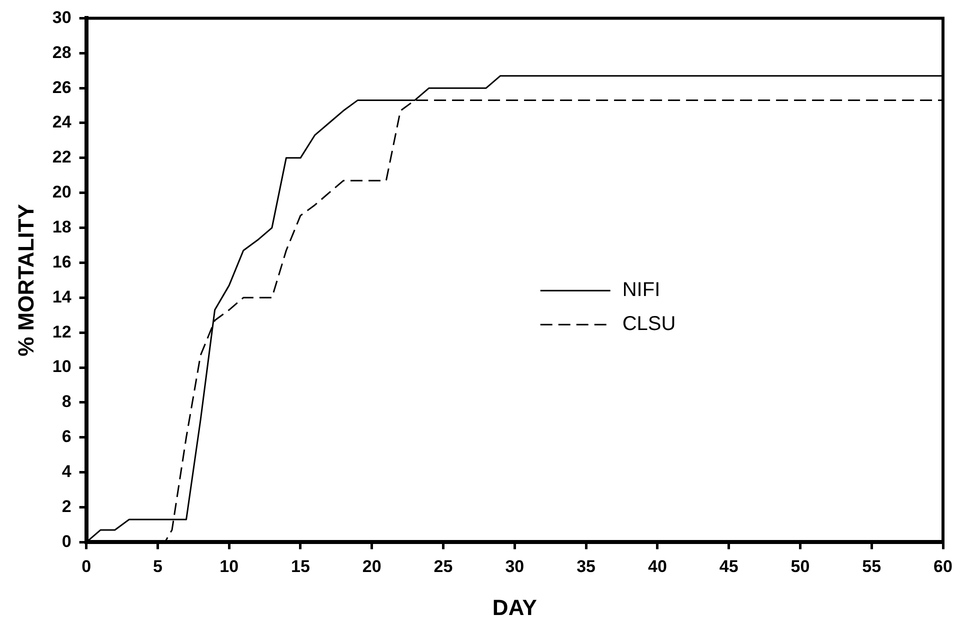  Describe the element at coordinates (657, 566) in the screenshot. I see `x-tick-label: 40` at that location.